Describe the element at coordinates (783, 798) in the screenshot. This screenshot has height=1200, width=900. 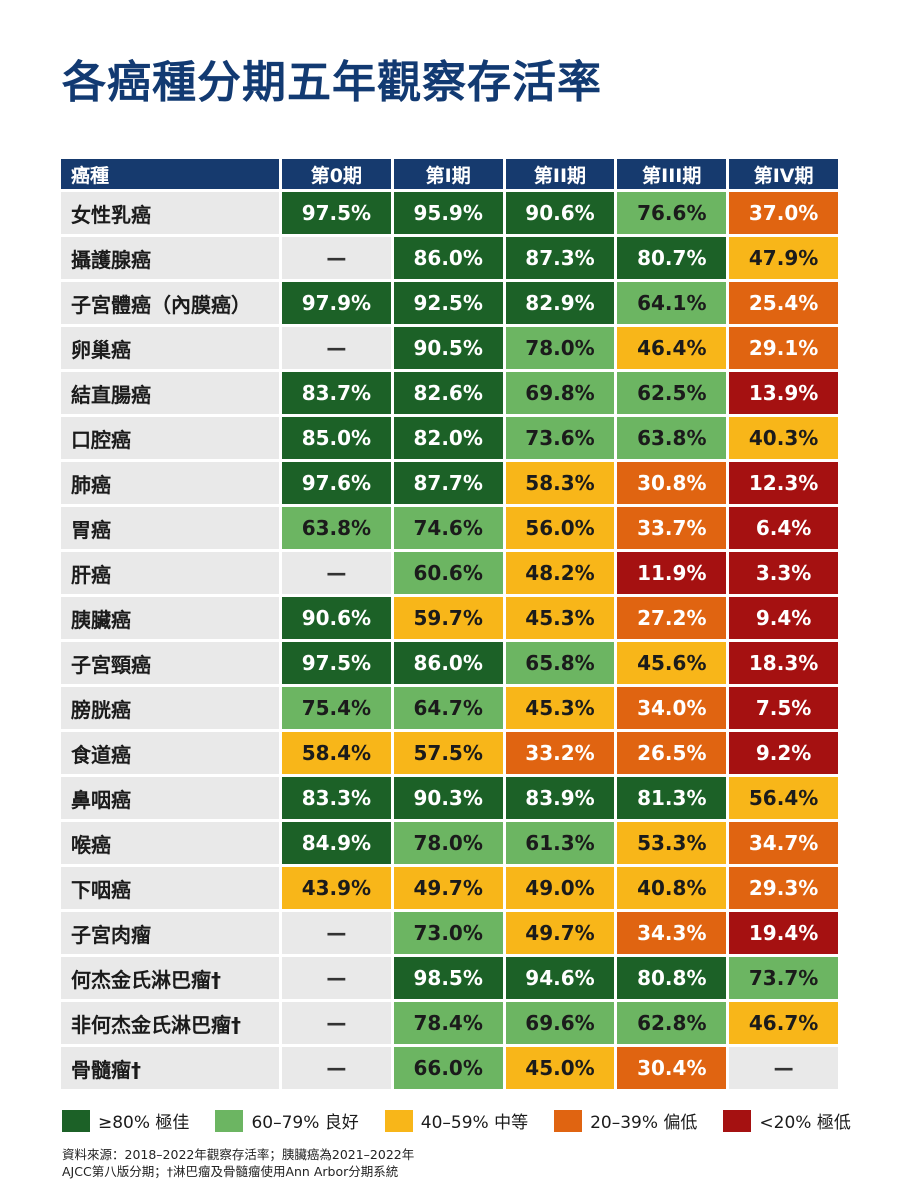
I see `survival-rate-cell: 56.4%` at that location.